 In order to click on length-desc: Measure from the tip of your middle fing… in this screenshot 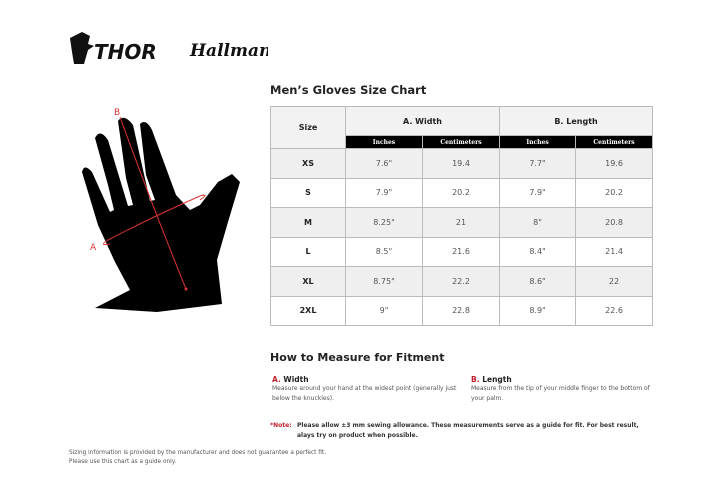, I will do `click(560, 393)`.